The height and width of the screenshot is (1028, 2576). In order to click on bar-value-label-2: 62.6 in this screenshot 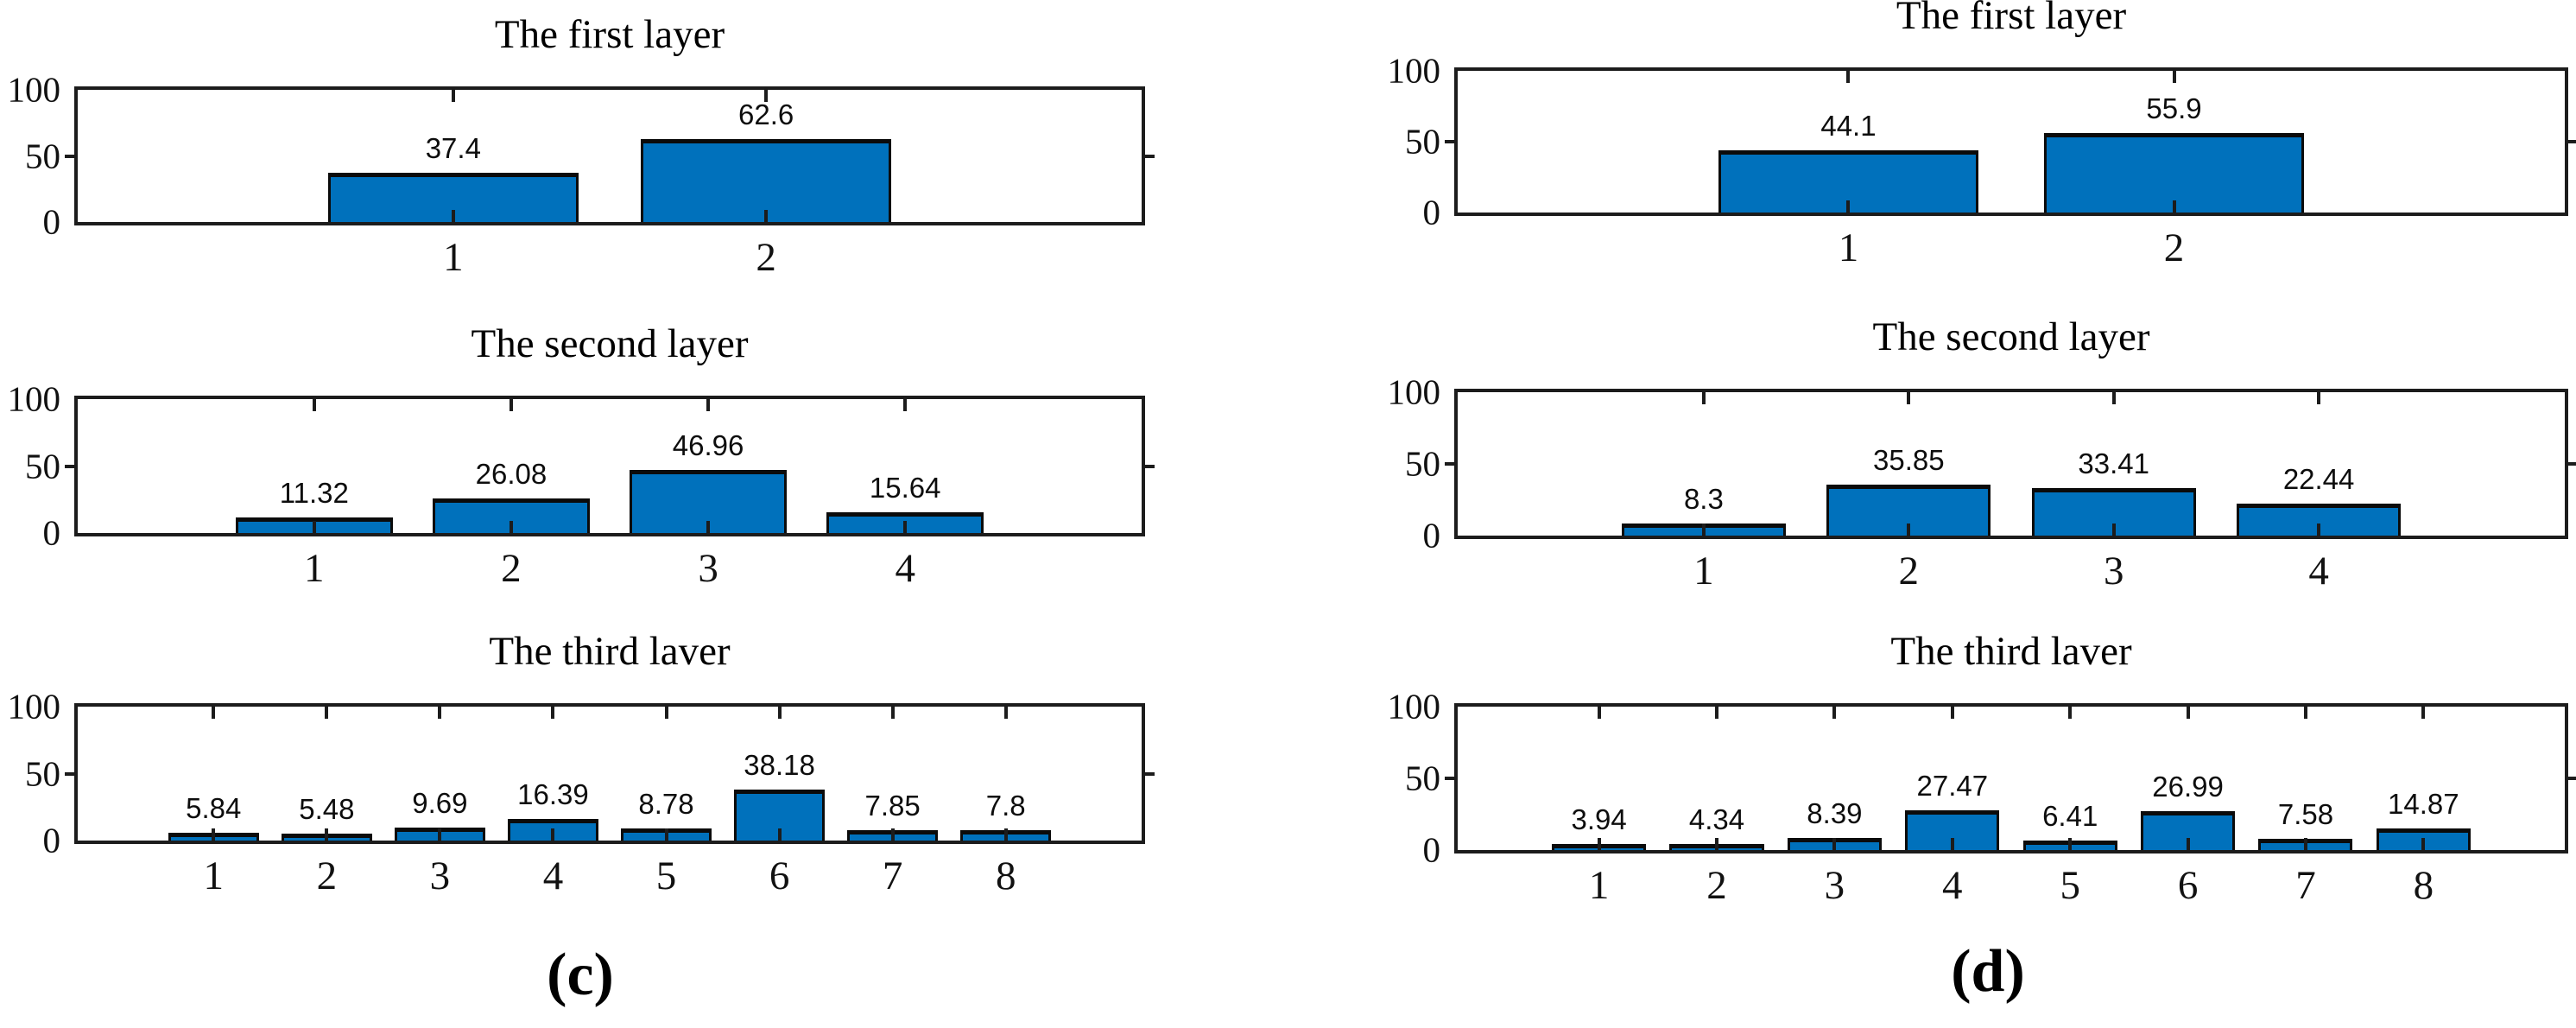, I will do `click(766, 115)`.